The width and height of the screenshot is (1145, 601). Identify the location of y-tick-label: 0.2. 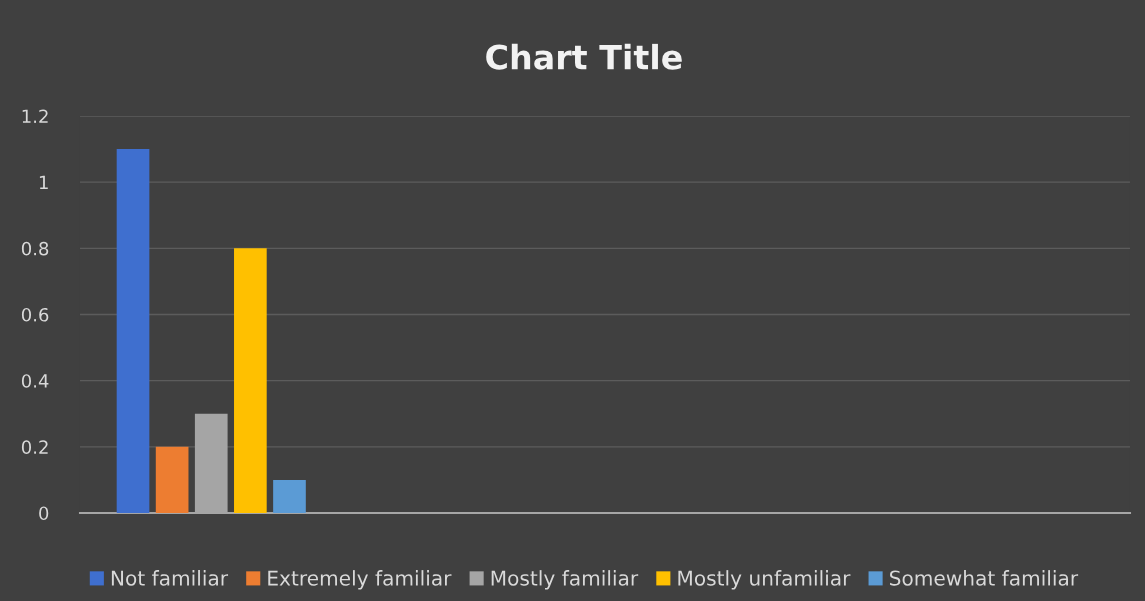
(34, 447).